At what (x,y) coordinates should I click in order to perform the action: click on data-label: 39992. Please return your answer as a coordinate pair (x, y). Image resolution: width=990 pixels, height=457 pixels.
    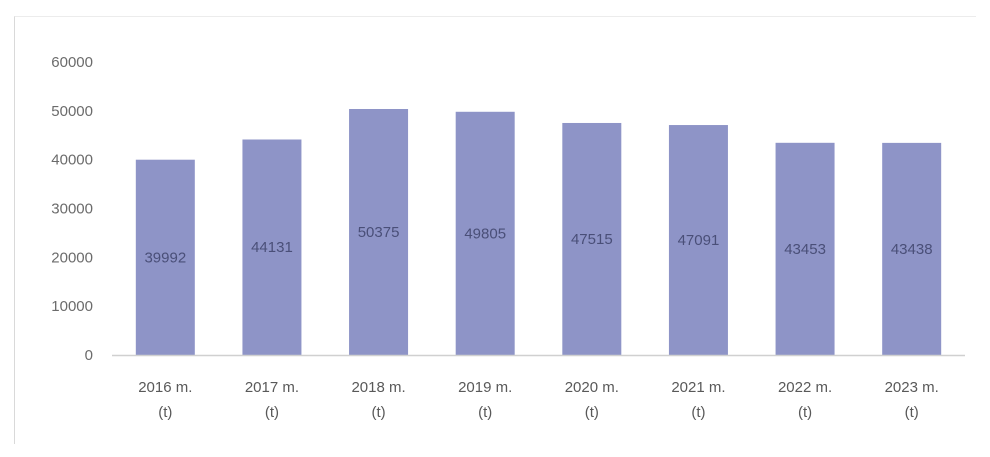
    Looking at the image, I should click on (165, 257).